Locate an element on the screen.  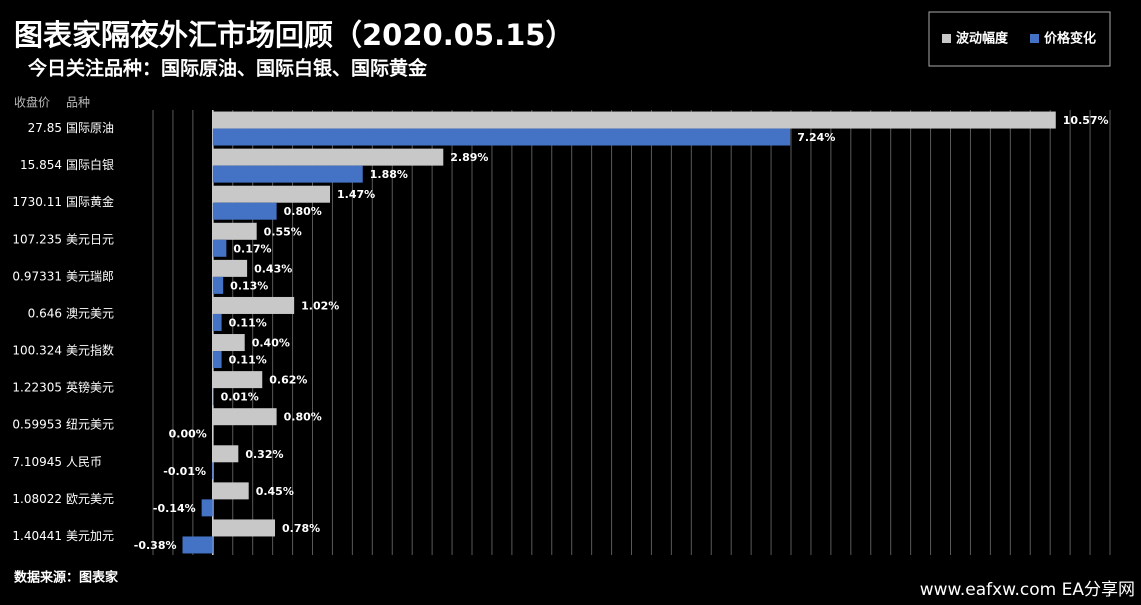
category-label: 欧元美元 is located at coordinates (90, 499).